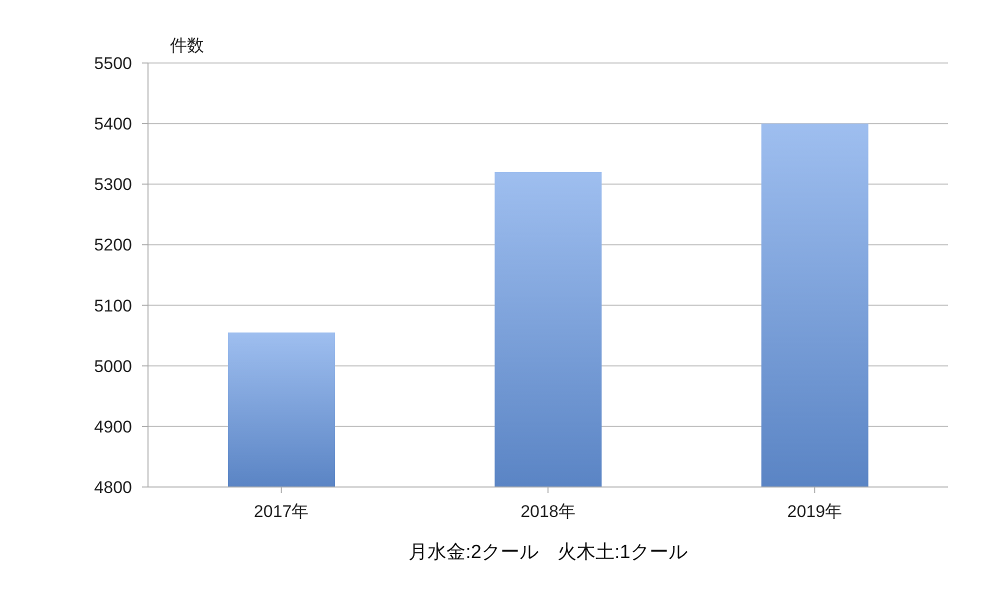 This screenshot has height=600, width=1000. Describe the element at coordinates (548, 512) in the screenshot. I see `x-tick-label: 2018年` at that location.